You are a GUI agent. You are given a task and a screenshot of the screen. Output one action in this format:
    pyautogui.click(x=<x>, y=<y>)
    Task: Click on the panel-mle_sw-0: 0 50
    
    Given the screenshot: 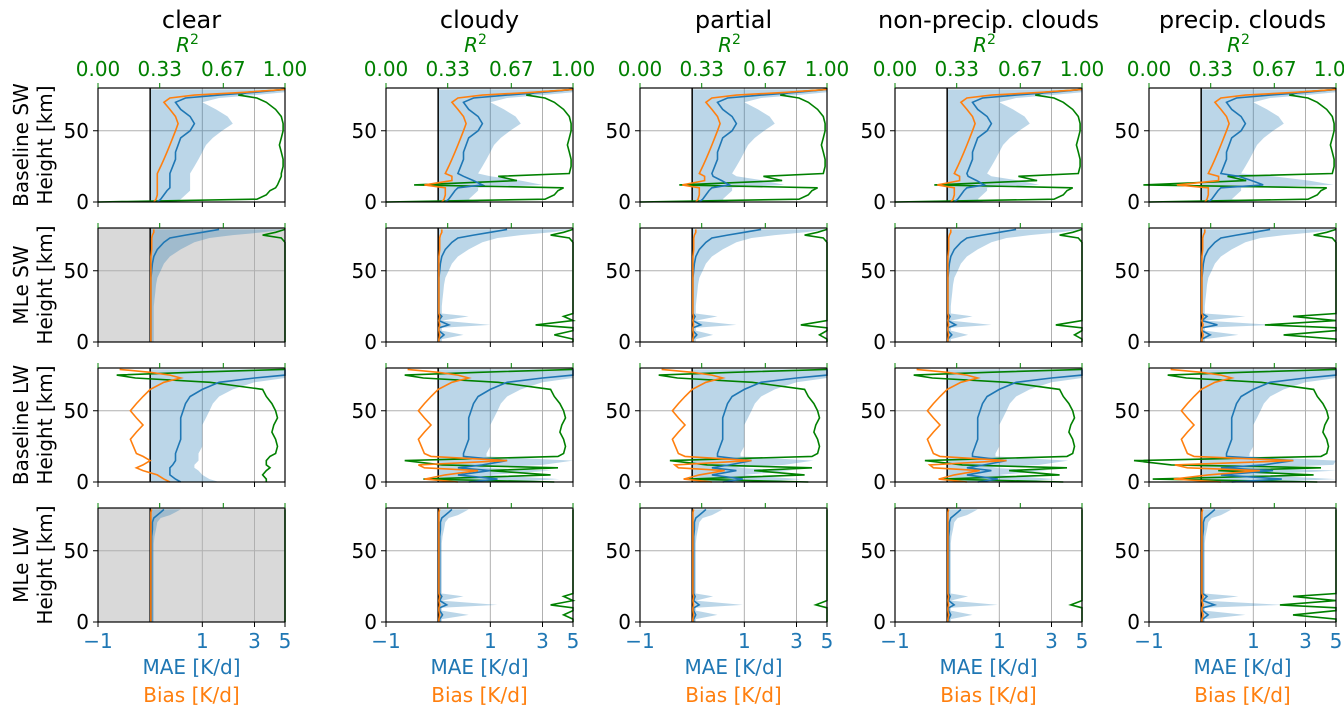 What is the action you would take?
    pyautogui.click(x=175, y=288)
    